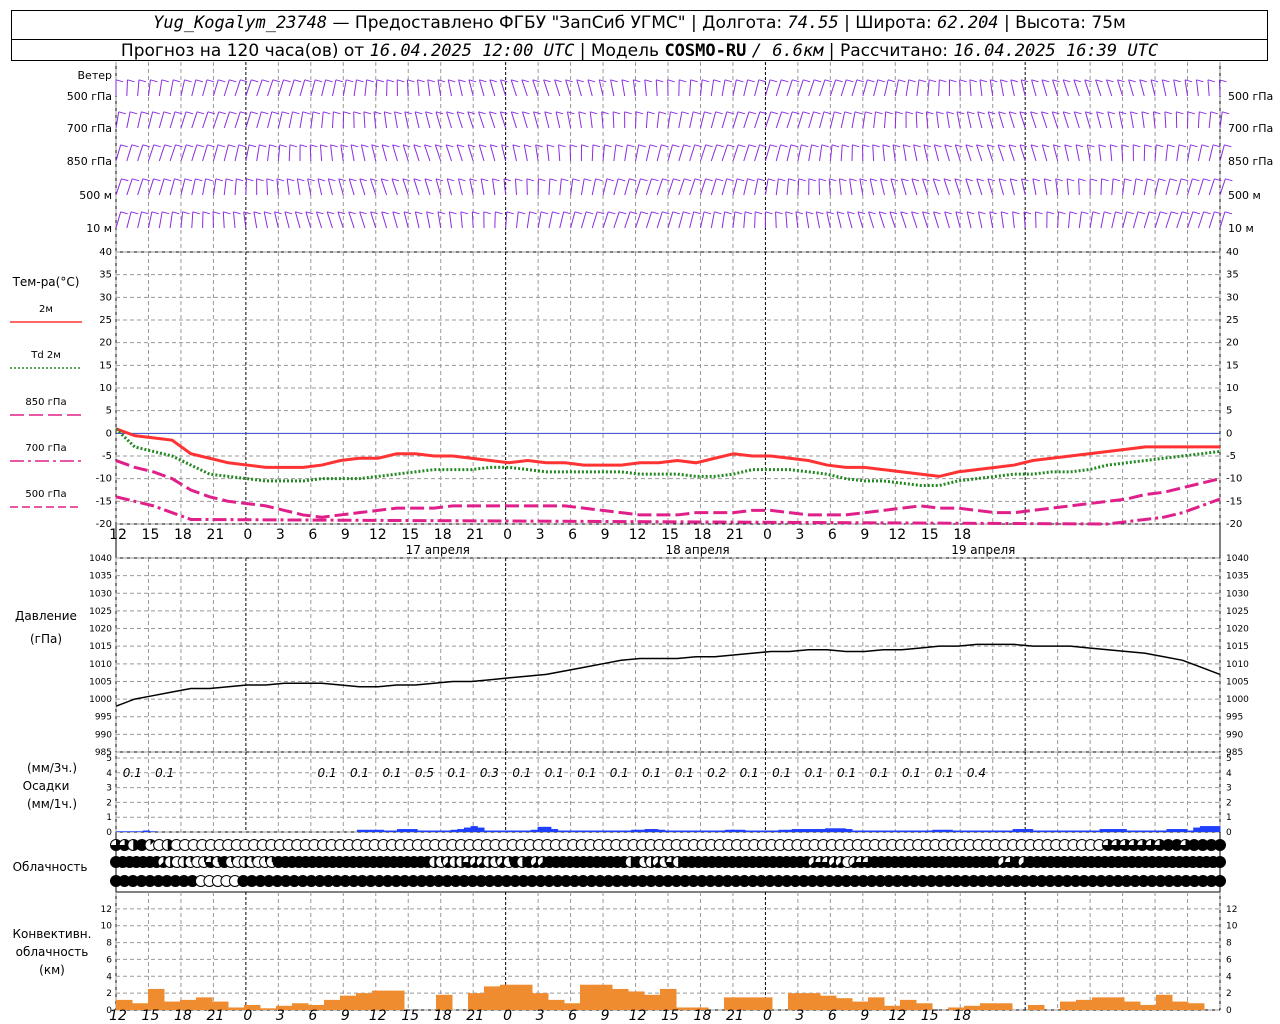 The width and height of the screenshot is (1280, 1024). I want to click on pres-ytick-left: 1025, so click(100, 612).